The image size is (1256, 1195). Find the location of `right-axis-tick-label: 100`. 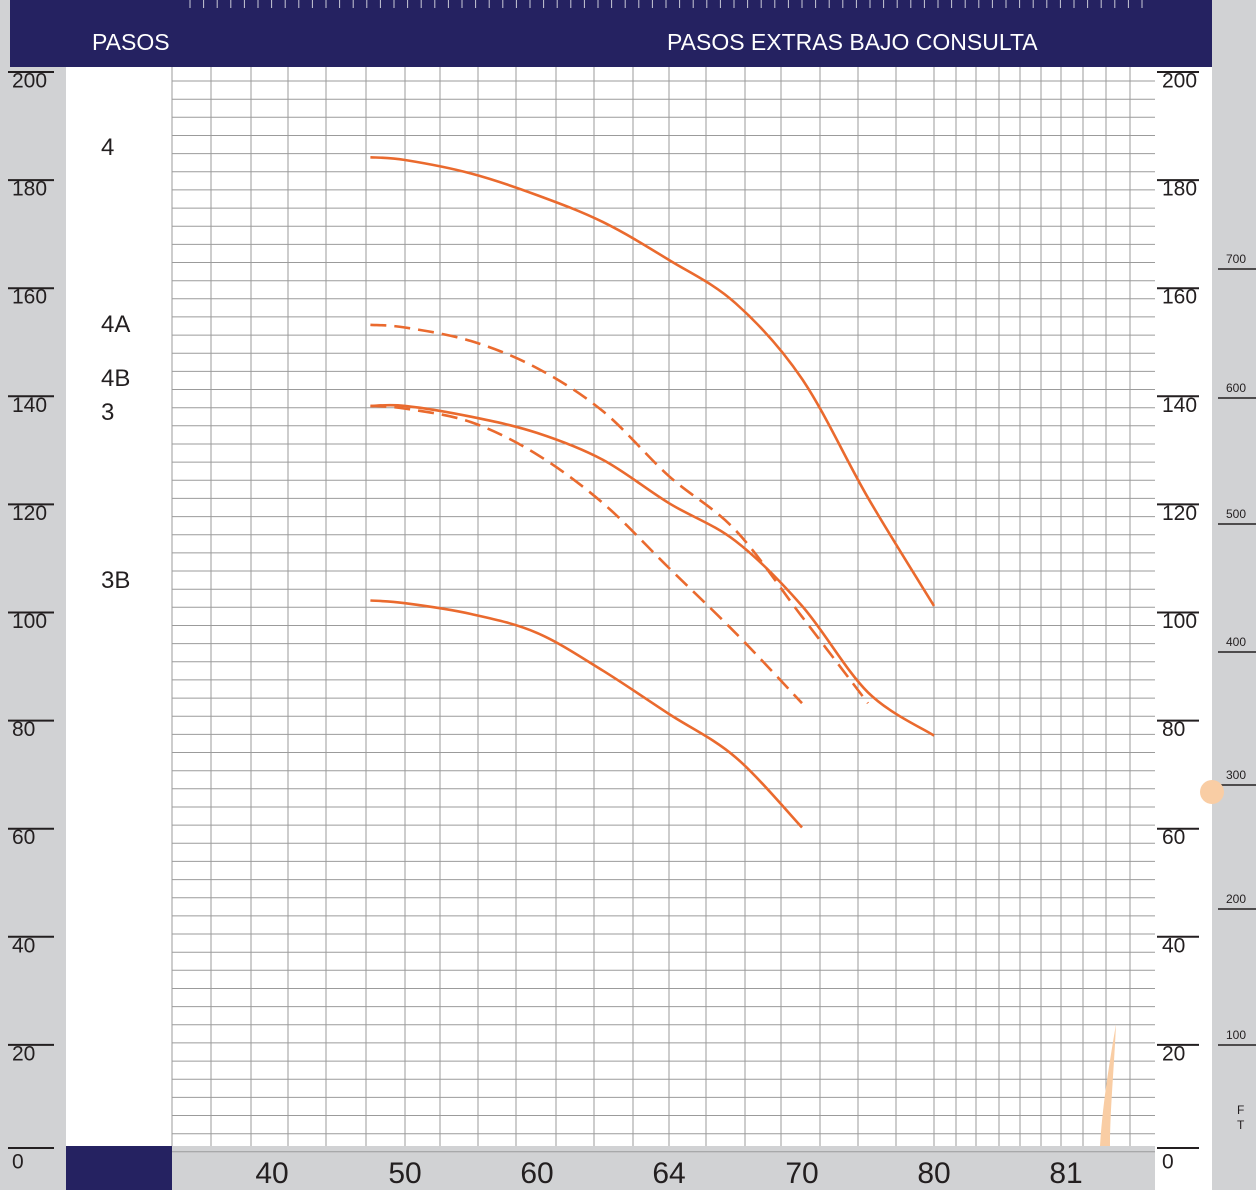

right-axis-tick-label: 100 is located at coordinates (1179, 621).